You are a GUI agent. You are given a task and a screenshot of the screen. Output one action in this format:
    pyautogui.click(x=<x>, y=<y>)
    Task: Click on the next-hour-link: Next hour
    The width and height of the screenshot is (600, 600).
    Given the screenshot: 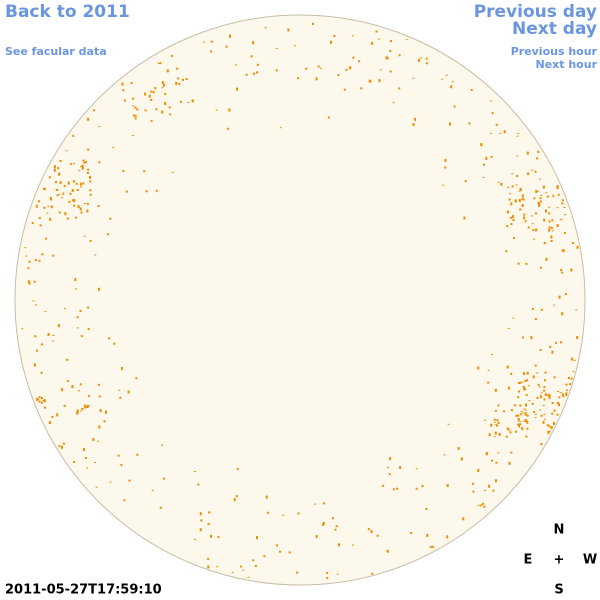 What is the action you would take?
    pyautogui.click(x=567, y=64)
    